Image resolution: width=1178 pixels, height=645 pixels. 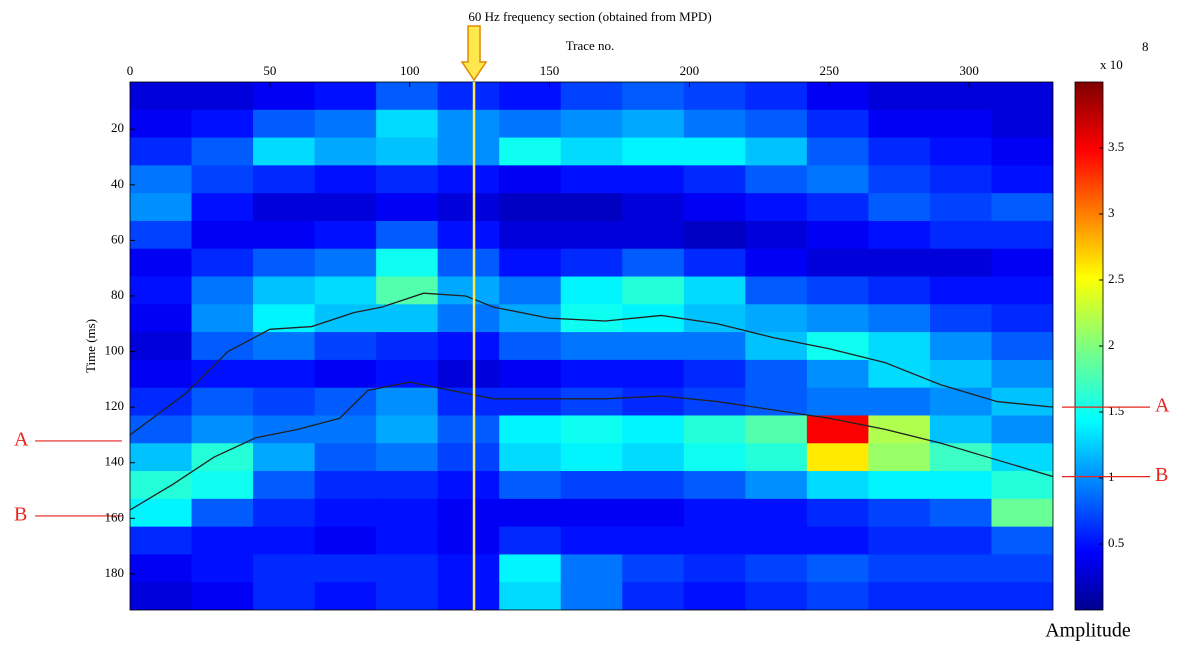 What do you see at coordinates (829, 70) in the screenshot?
I see `x-tick-label: 250` at bounding box center [829, 70].